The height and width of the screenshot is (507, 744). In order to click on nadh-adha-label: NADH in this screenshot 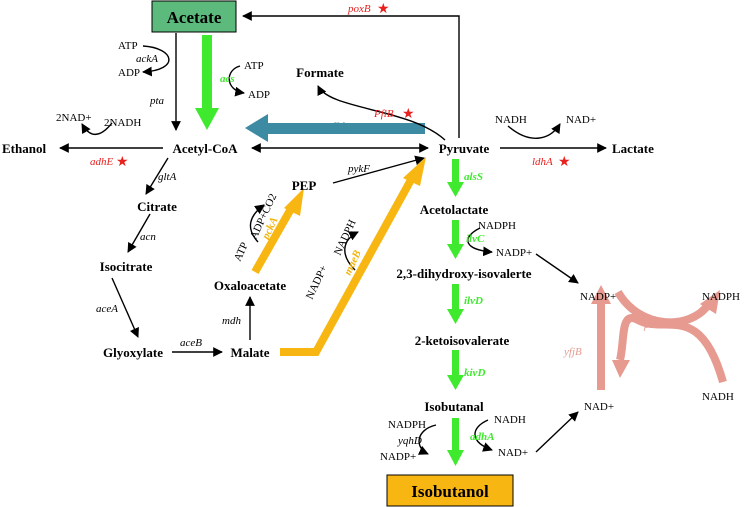, I will do `click(510, 420)`.